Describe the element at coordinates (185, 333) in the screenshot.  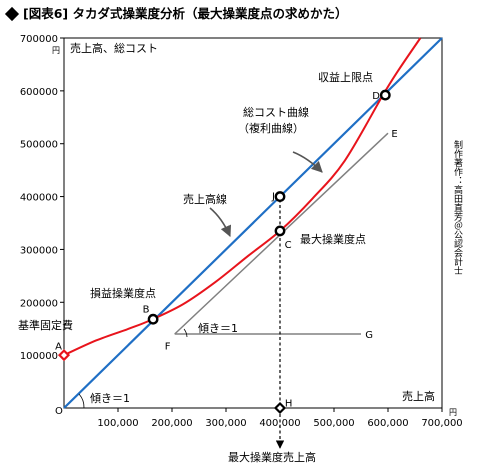
I see `slope-arc-f` at that location.